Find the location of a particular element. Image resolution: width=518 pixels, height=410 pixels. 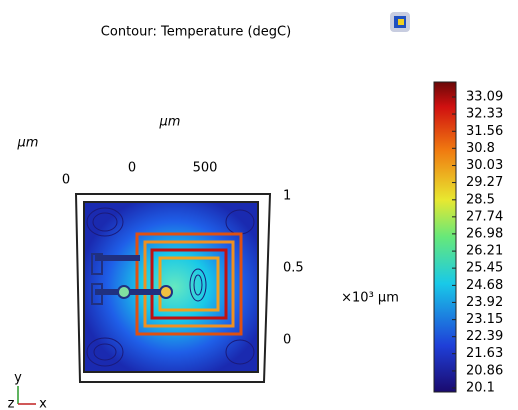

z-tick-label: 0 is located at coordinates (66, 180).